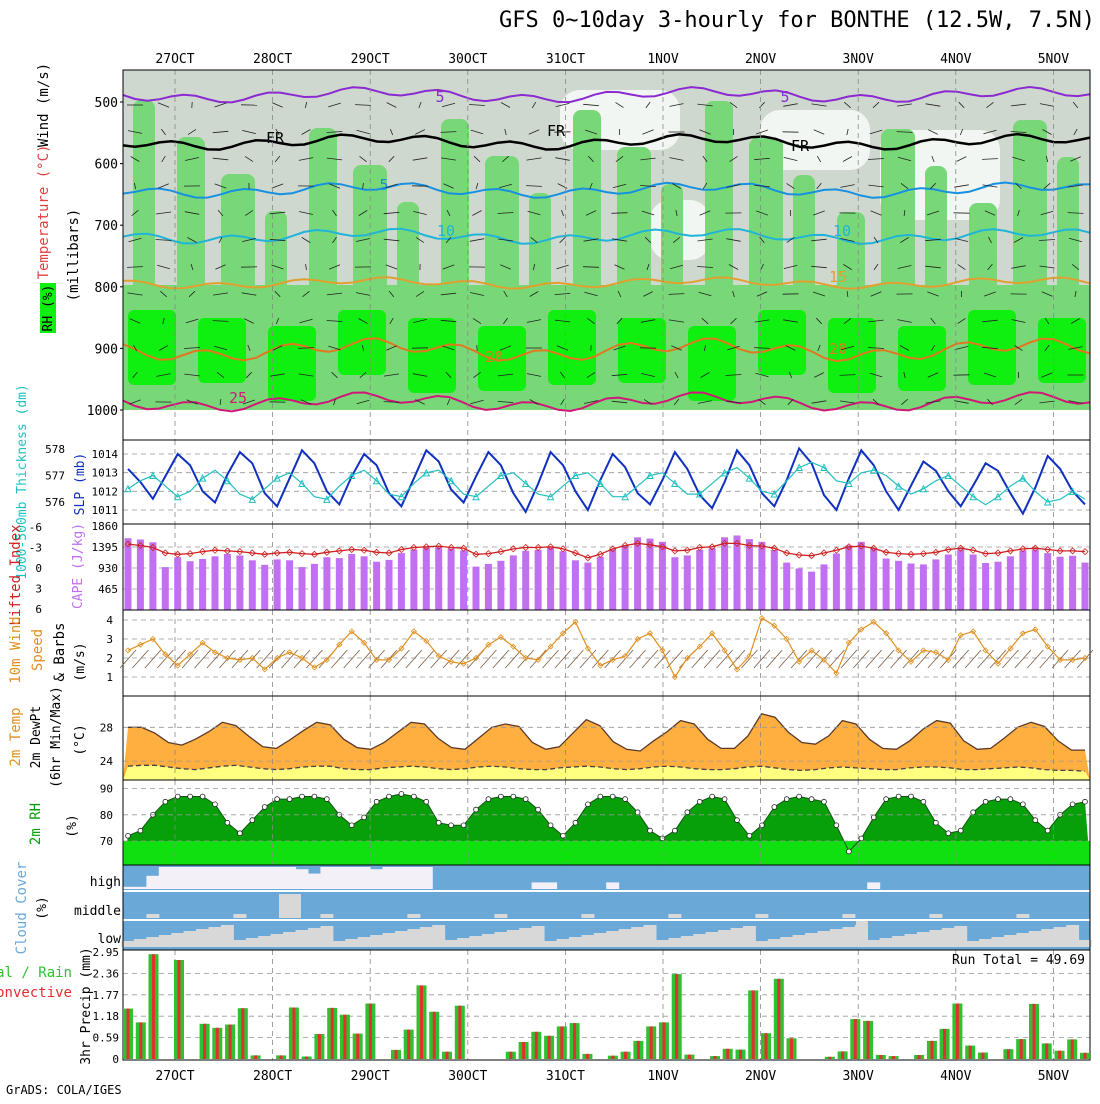 Image resolution: width=1100 pixels, height=1104 pixels. Describe the element at coordinates (106, 815) in the screenshot. I see `rh2m-tick-label: 80` at that location.